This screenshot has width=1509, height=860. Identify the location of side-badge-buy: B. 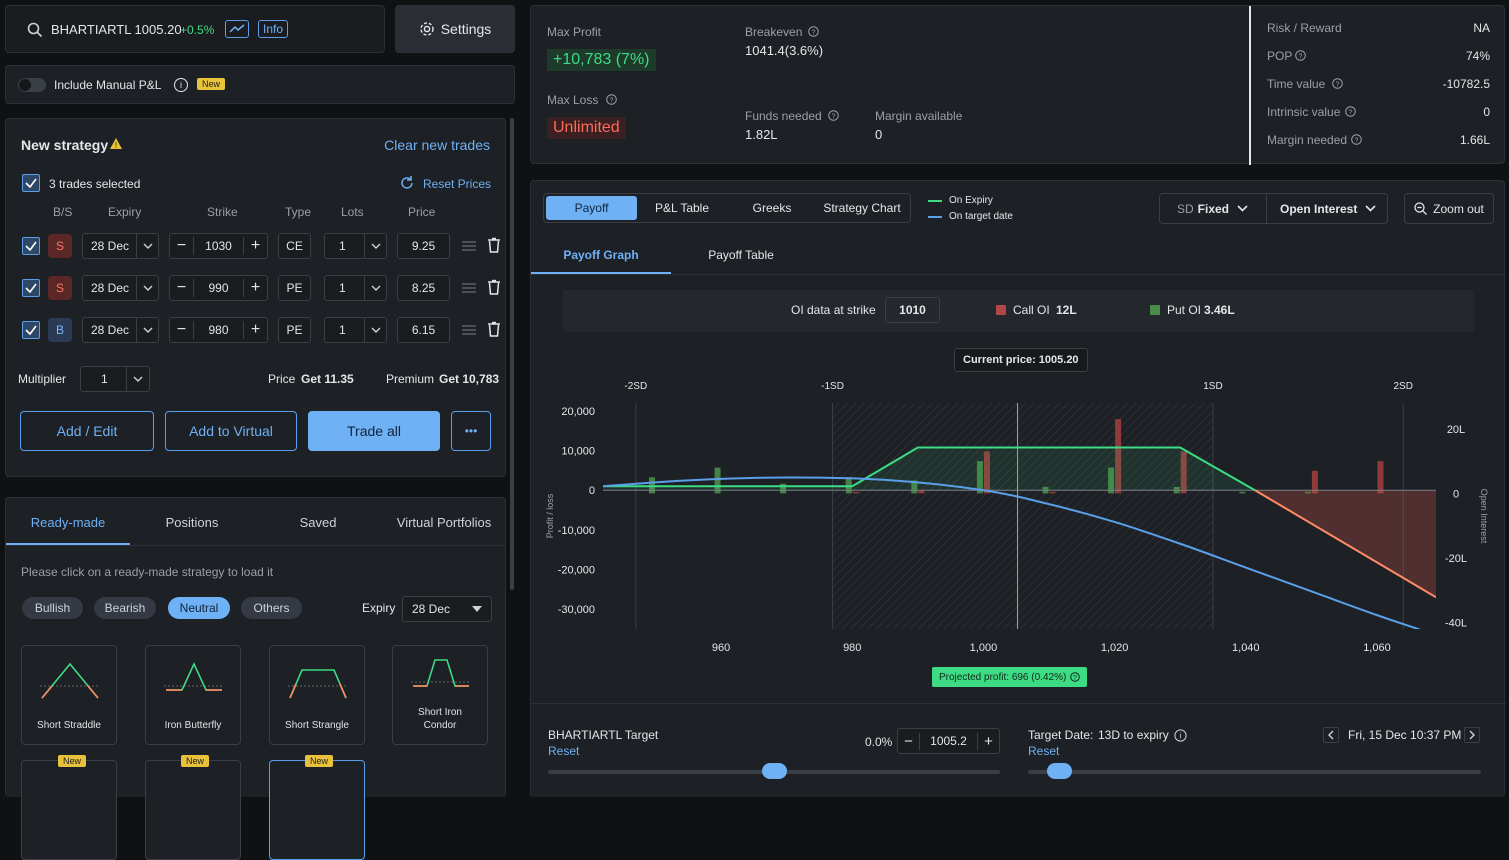
(60, 330).